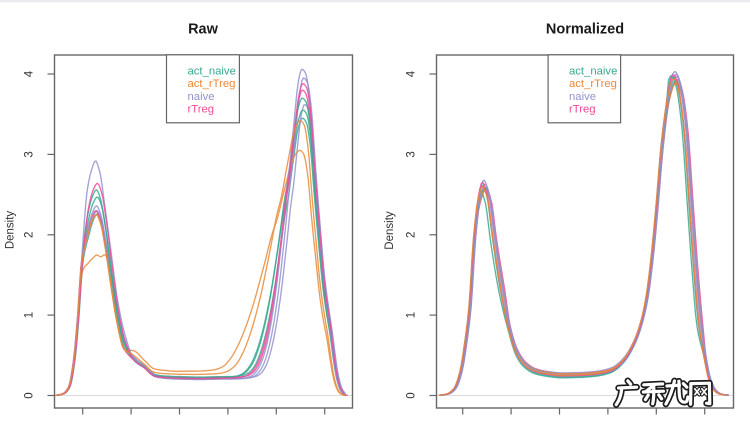  Describe the element at coordinates (585, 30) in the screenshot. I see `svg-text: Normalized` at that location.